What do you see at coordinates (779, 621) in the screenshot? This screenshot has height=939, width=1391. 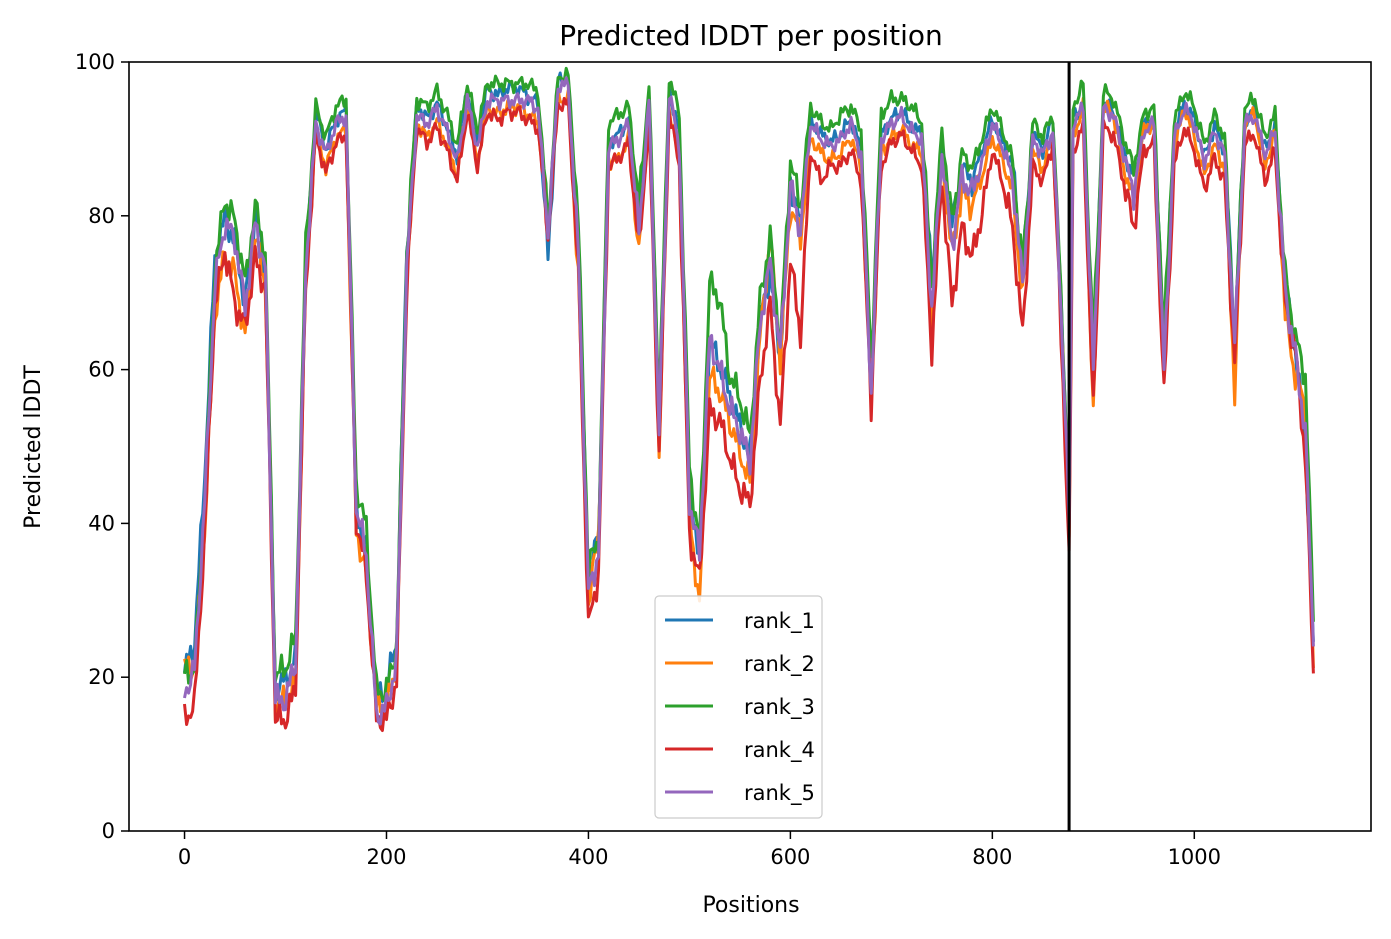 I see `legend-label-rank-1: rank_1` at bounding box center [779, 621].